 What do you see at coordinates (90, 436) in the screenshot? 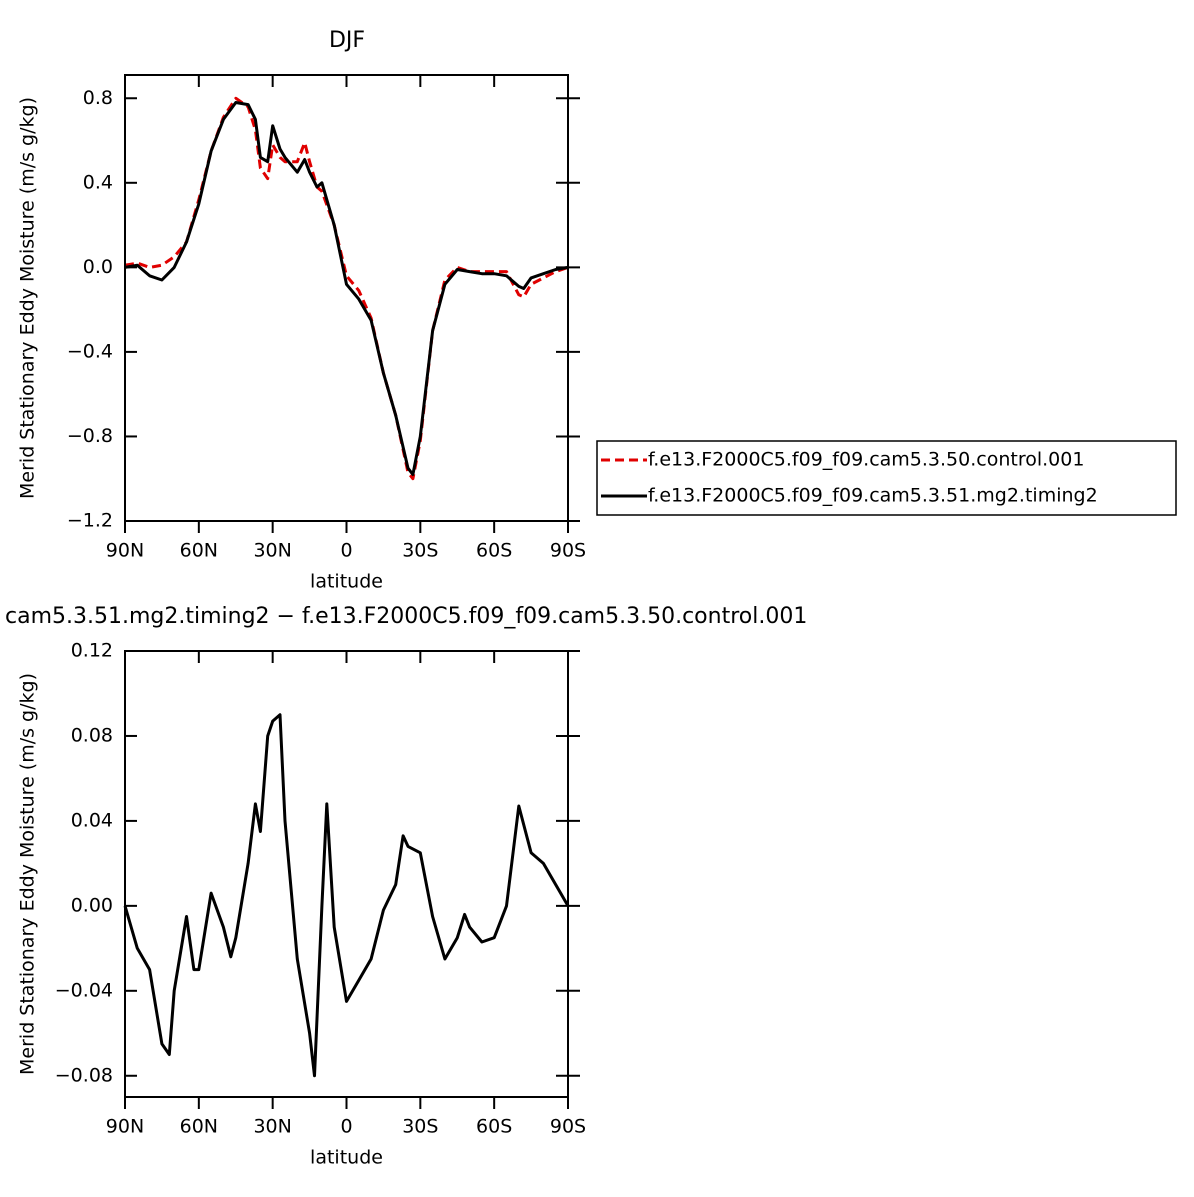
I see `y-tick-label: −0.8` at bounding box center [90, 436].